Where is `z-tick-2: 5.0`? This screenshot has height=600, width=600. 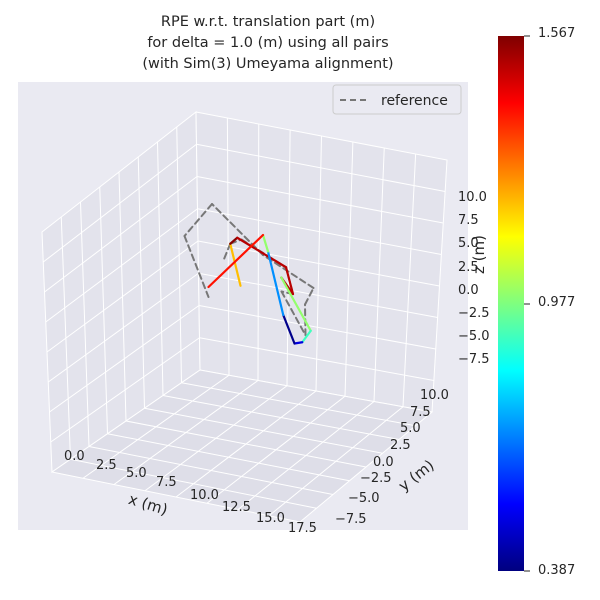 z-tick-2: 5.0 is located at coordinates (468, 243).